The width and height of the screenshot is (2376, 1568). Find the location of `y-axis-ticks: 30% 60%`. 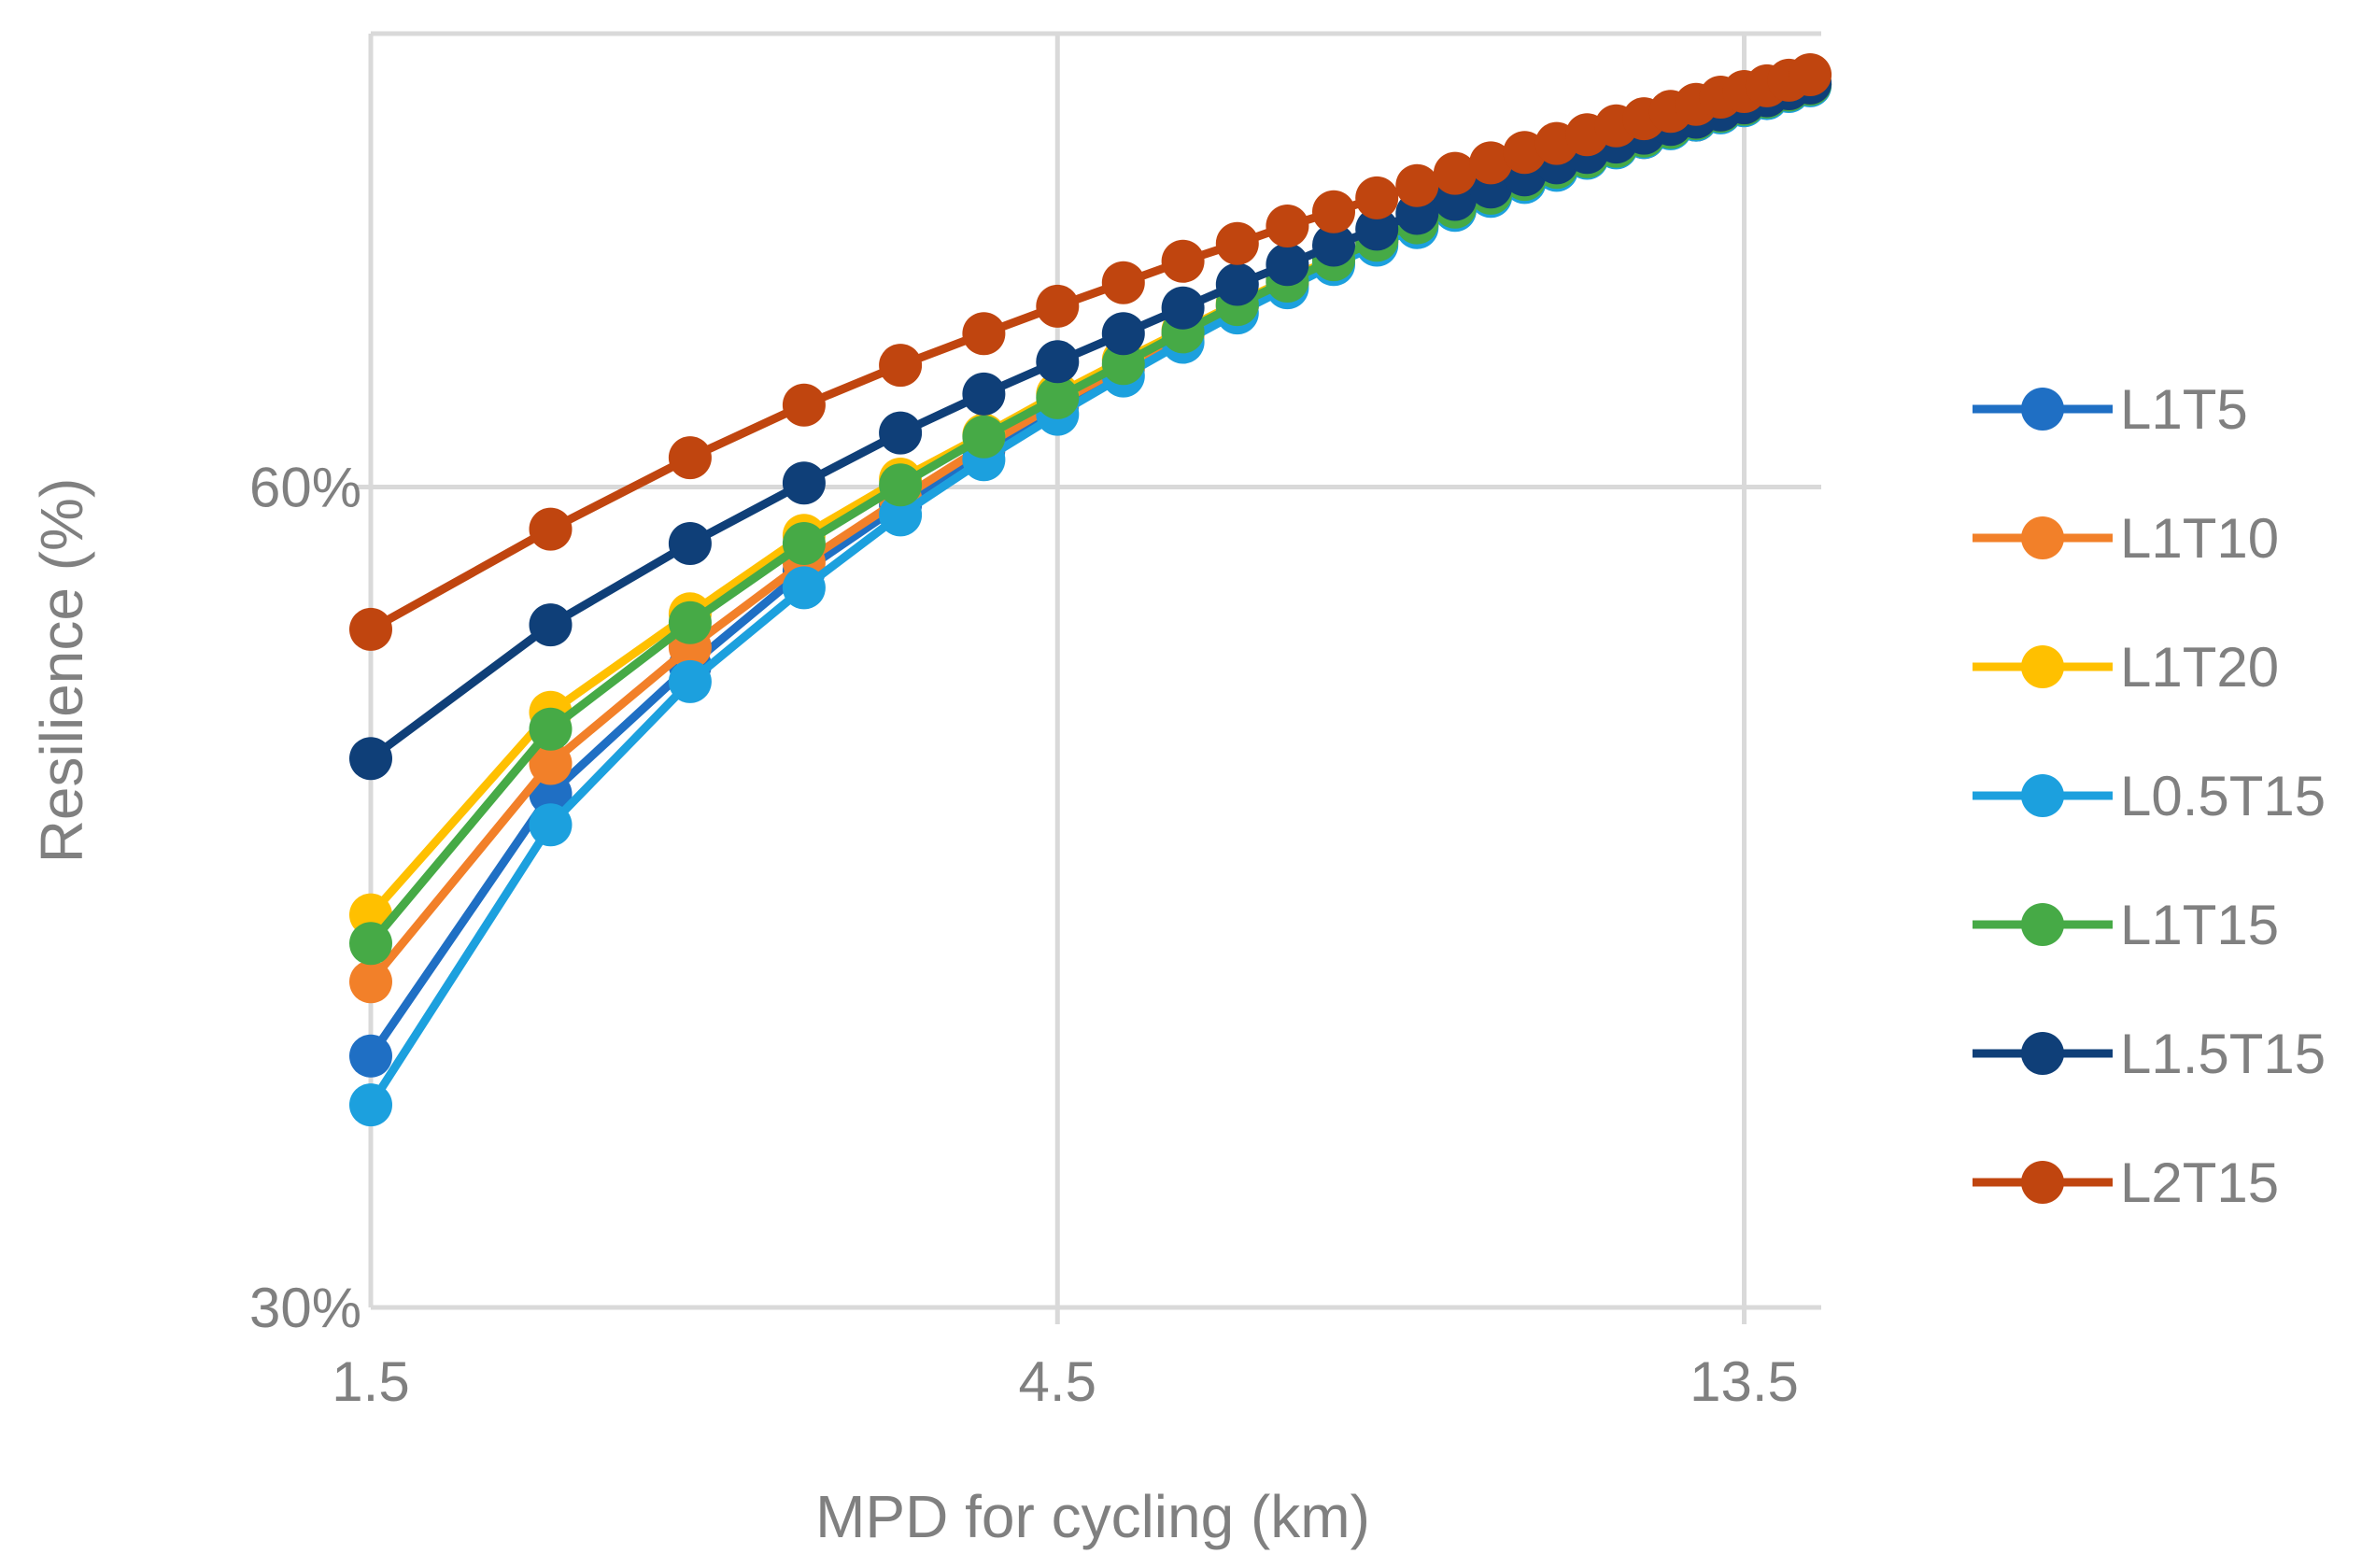

y-axis-ticks: 30% 60% is located at coordinates (305, 897).